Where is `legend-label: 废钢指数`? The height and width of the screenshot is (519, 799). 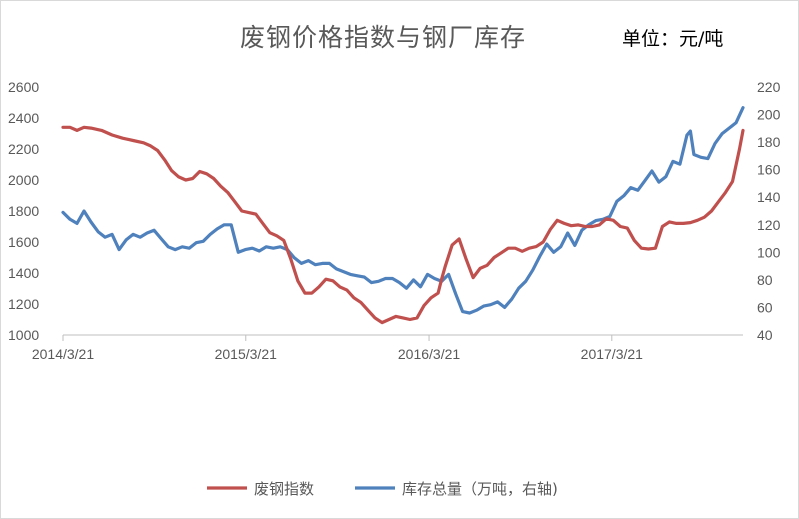 legend-label: 废钢指数 is located at coordinates (284, 489).